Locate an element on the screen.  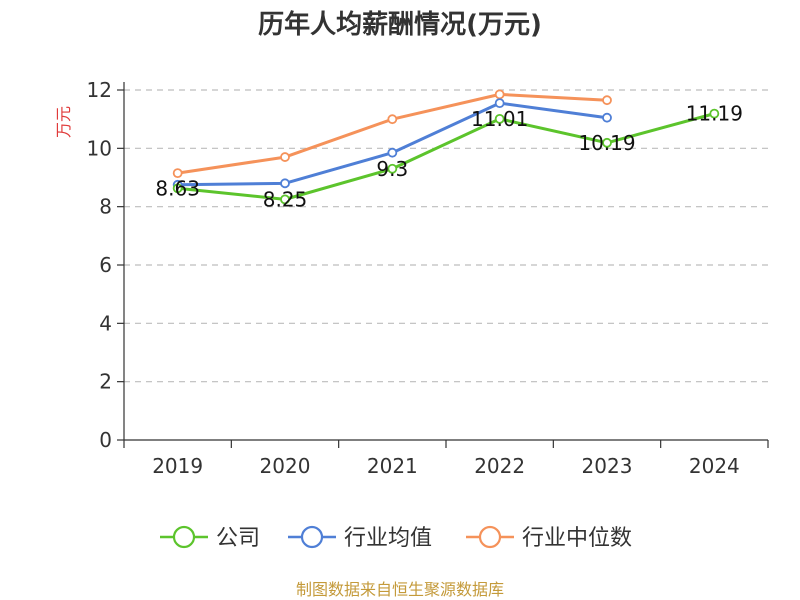
y-tick-label: 0 is located at coordinates (105, 440).